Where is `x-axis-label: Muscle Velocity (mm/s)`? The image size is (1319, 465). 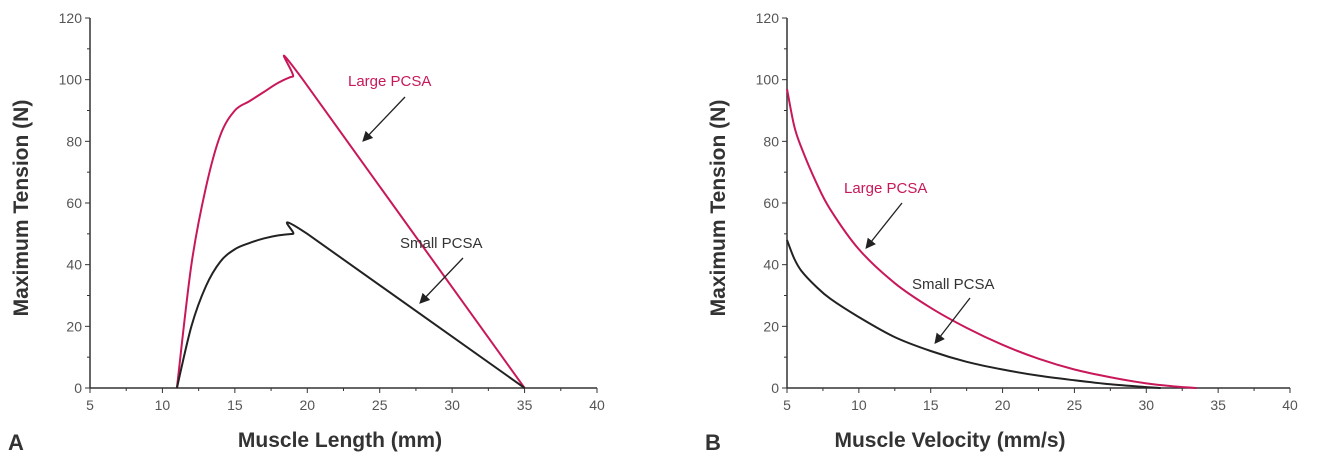
x-axis-label: Muscle Velocity (mm/s) is located at coordinates (949, 440).